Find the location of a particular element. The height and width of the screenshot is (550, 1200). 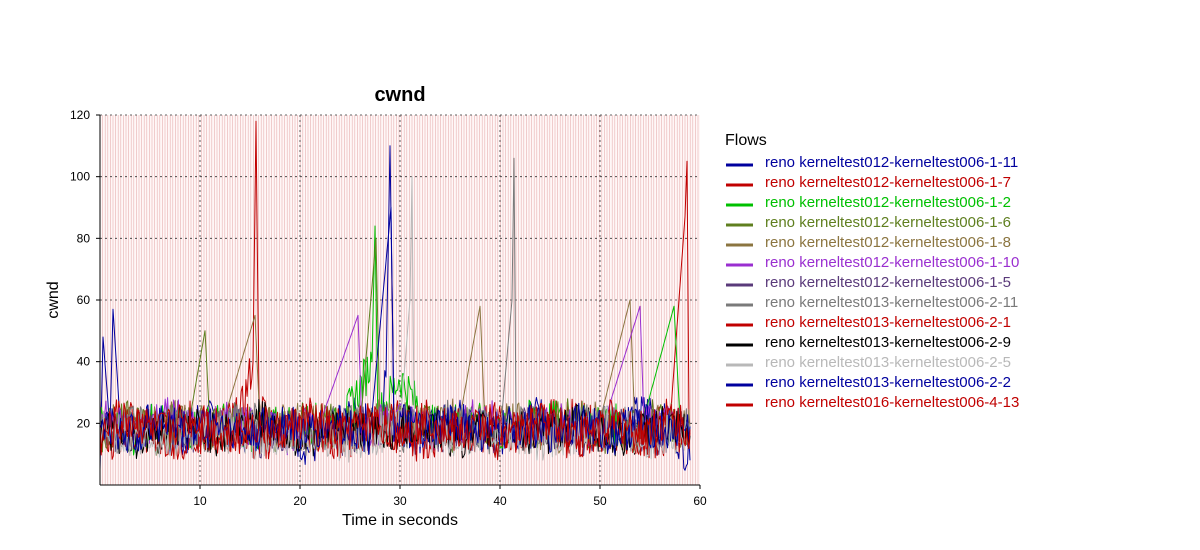

x-tick-label: 30 is located at coordinates (400, 501).